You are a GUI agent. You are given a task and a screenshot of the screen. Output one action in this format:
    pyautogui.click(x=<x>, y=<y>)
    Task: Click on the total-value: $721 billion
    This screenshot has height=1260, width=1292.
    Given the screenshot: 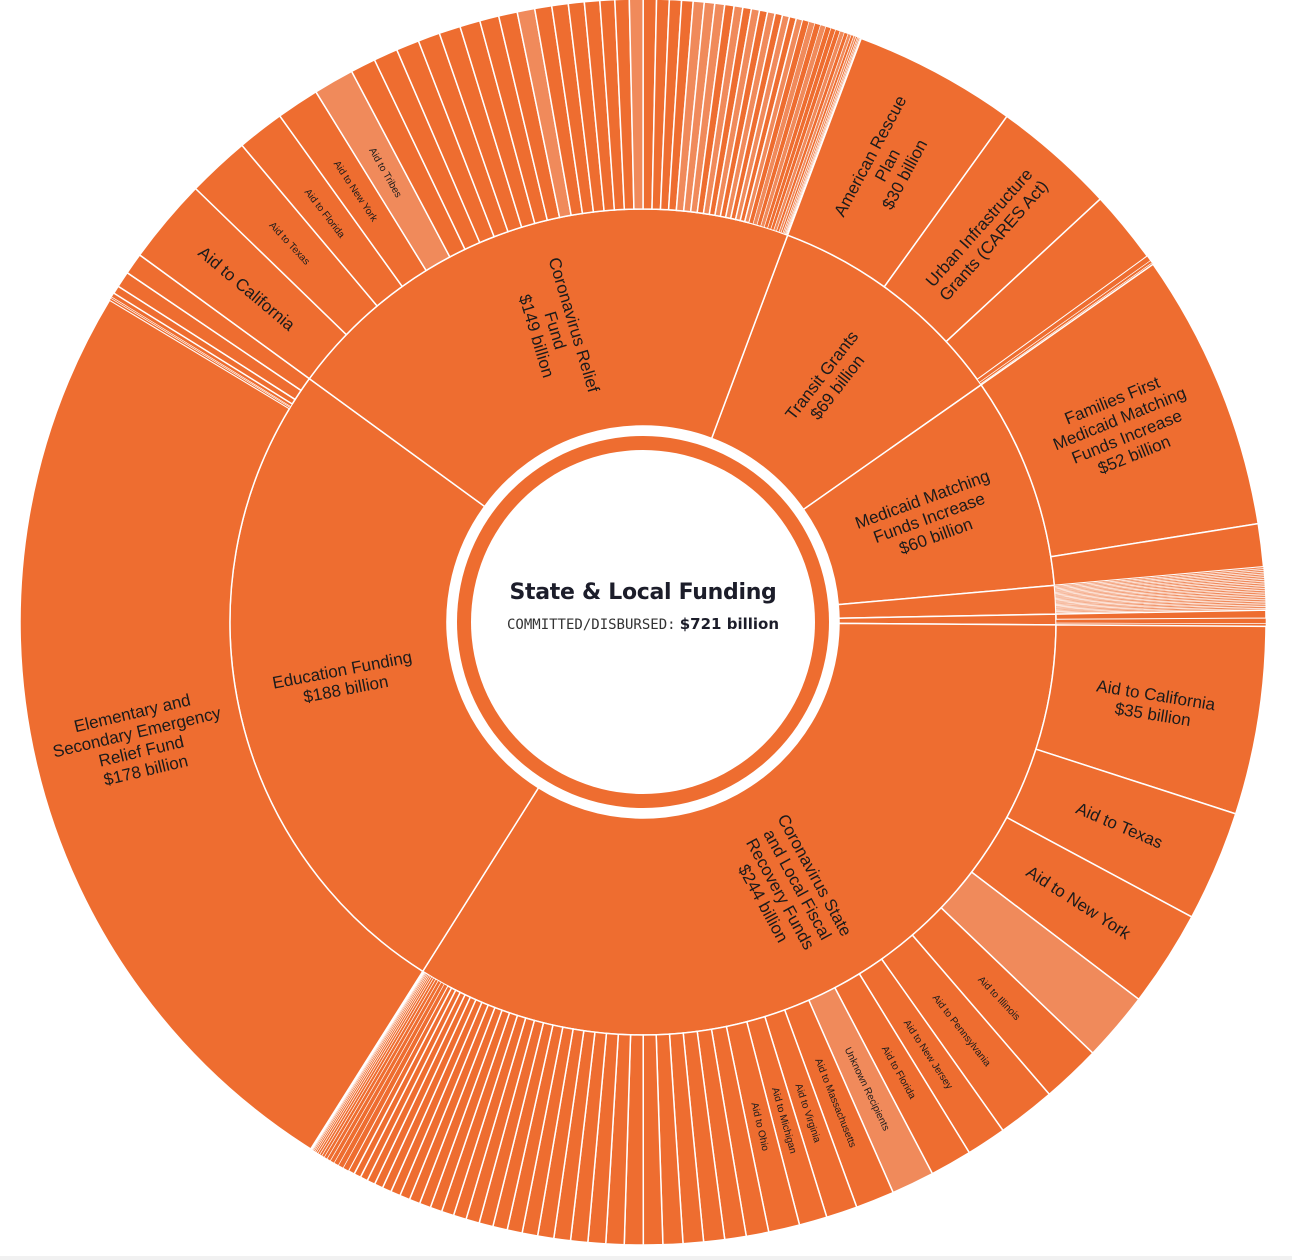 What is the action you would take?
    pyautogui.click(x=729, y=624)
    